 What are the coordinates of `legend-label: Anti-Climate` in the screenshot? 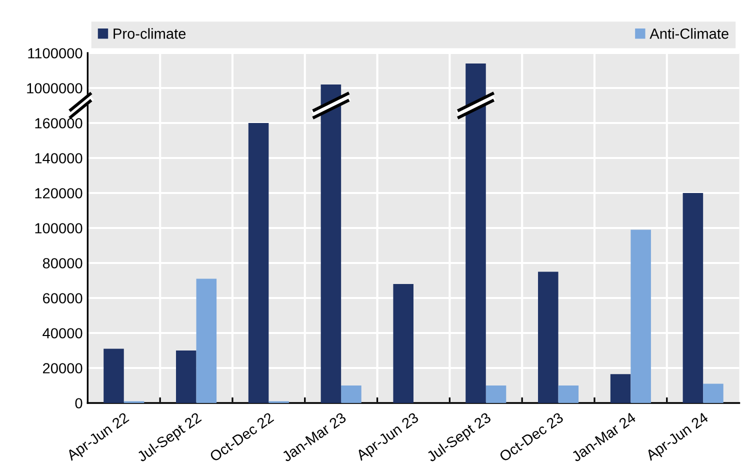 It's located at (689, 33).